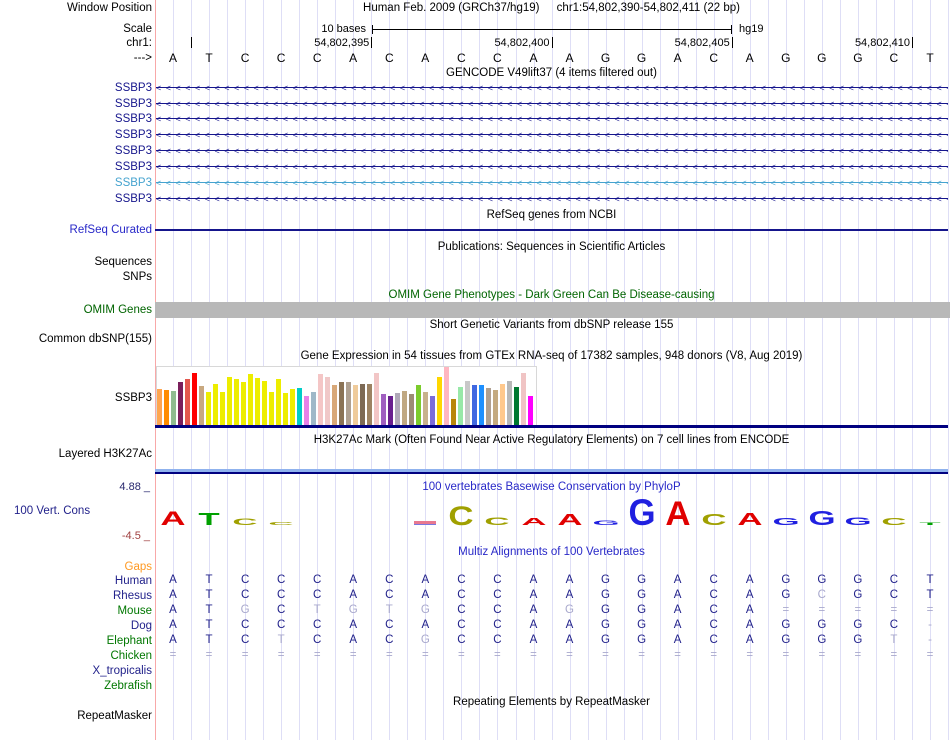  I want to click on sequence-base: A, so click(569, 58).